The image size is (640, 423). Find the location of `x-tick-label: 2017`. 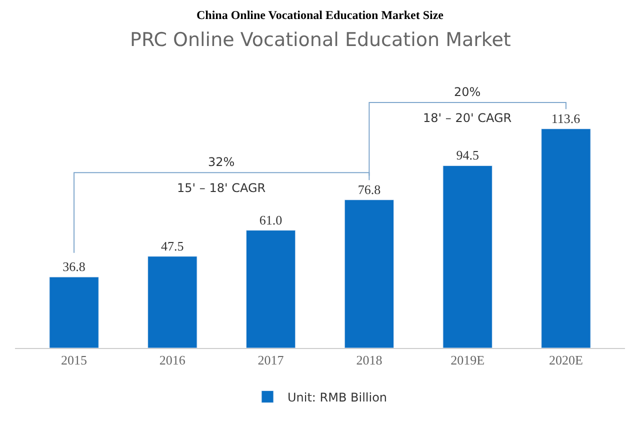

x-tick-label: 2017 is located at coordinates (271, 360).